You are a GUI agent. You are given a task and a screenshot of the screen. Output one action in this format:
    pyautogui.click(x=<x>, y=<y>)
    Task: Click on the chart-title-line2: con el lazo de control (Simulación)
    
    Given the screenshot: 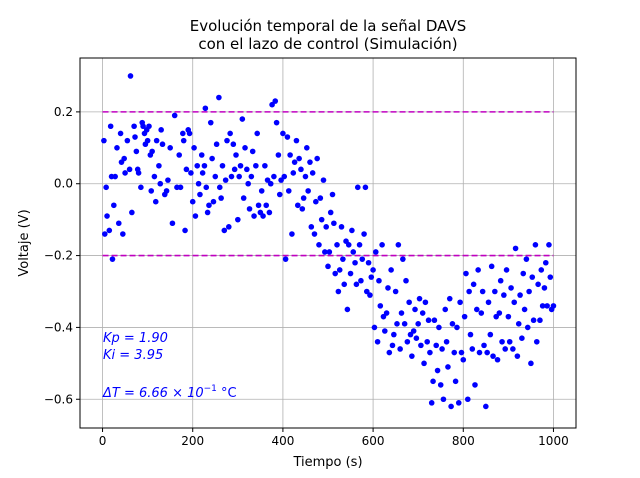 What is the action you would take?
    pyautogui.click(x=327, y=44)
    